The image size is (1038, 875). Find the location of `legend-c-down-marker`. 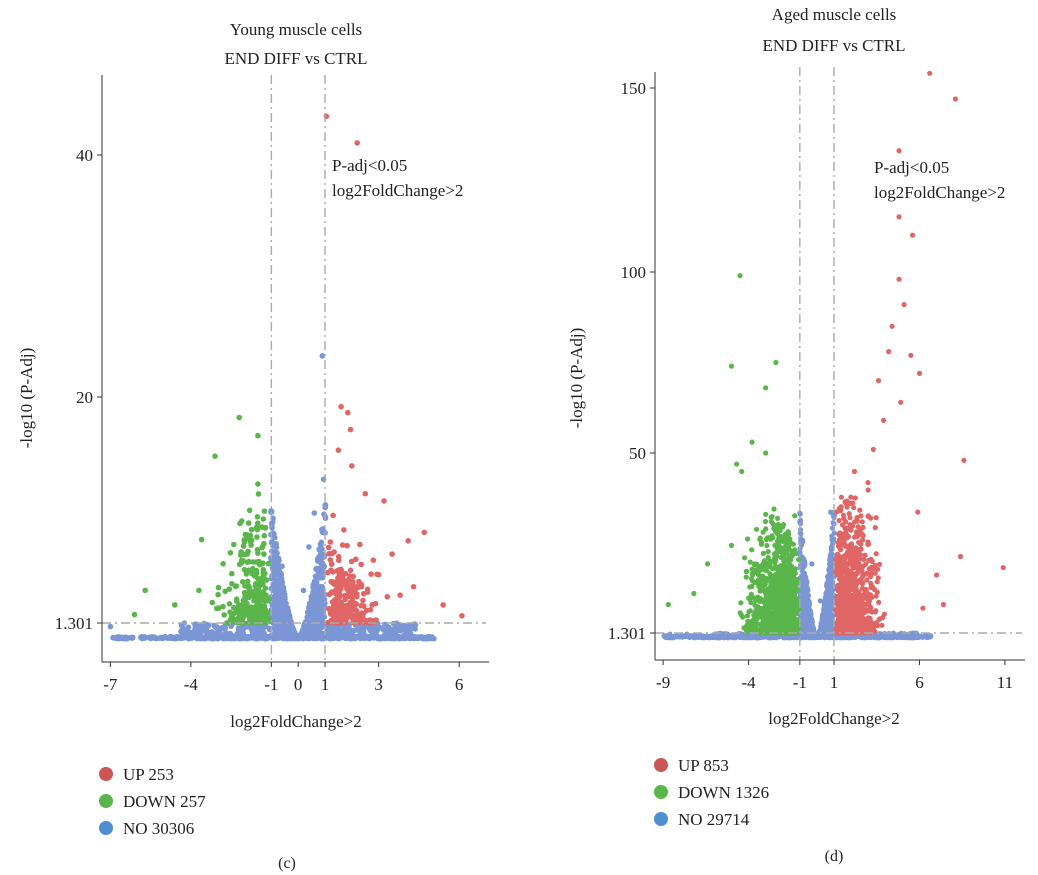

legend-c-down-marker is located at coordinates (106, 801).